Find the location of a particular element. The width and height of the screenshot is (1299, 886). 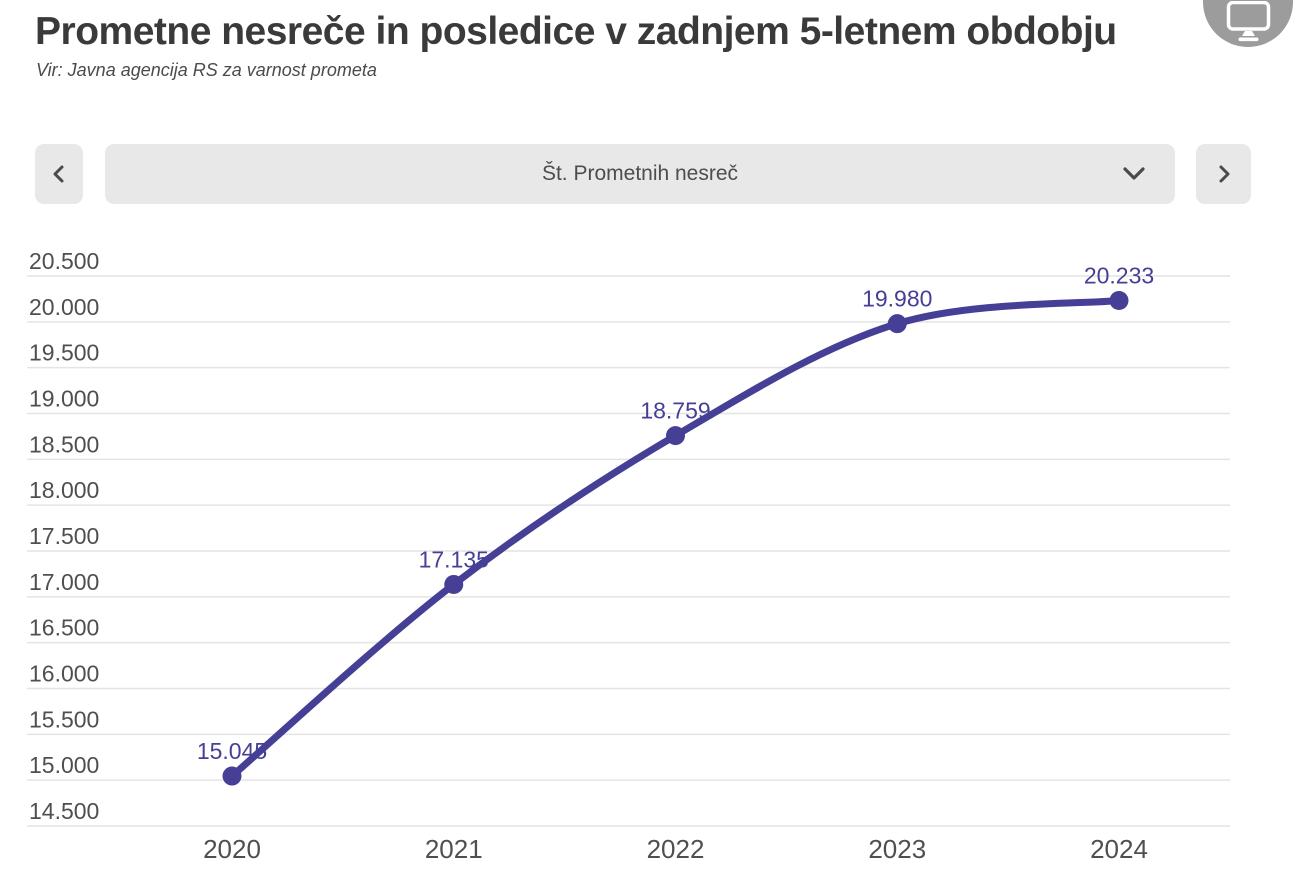

y-tick-label: 16.500 is located at coordinates (64, 628).